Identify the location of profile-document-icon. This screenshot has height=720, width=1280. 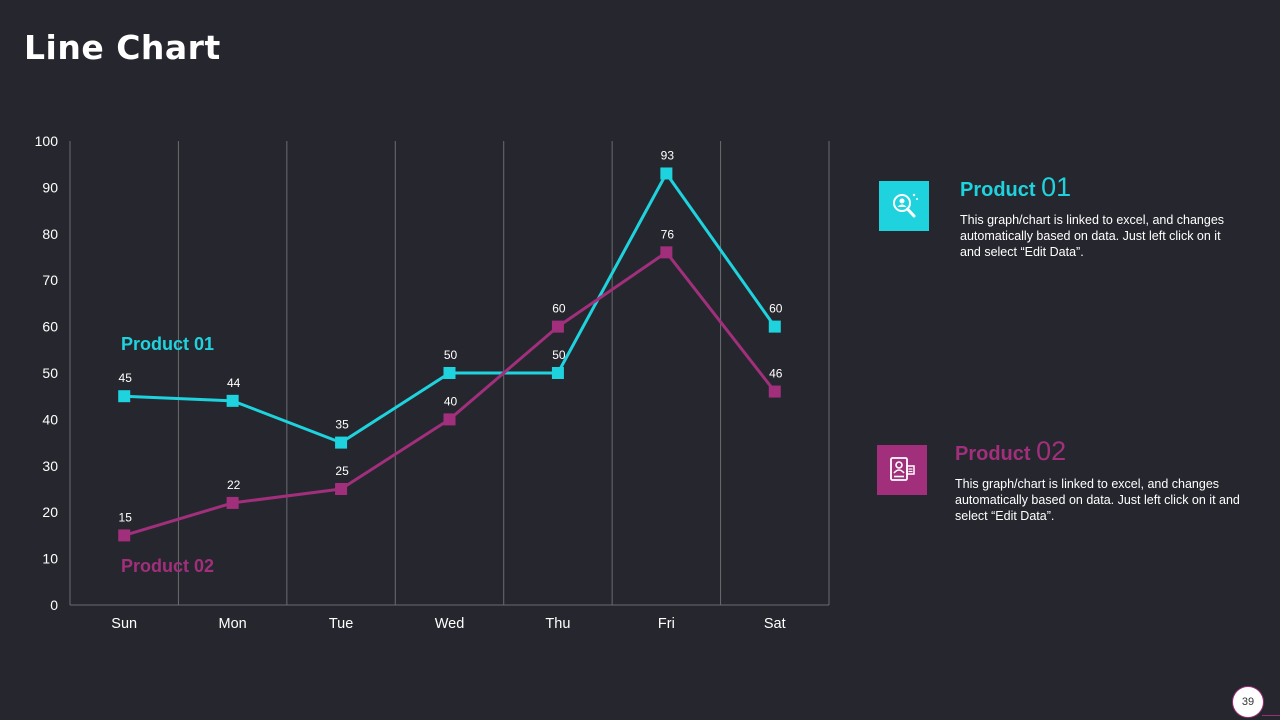
(902, 469).